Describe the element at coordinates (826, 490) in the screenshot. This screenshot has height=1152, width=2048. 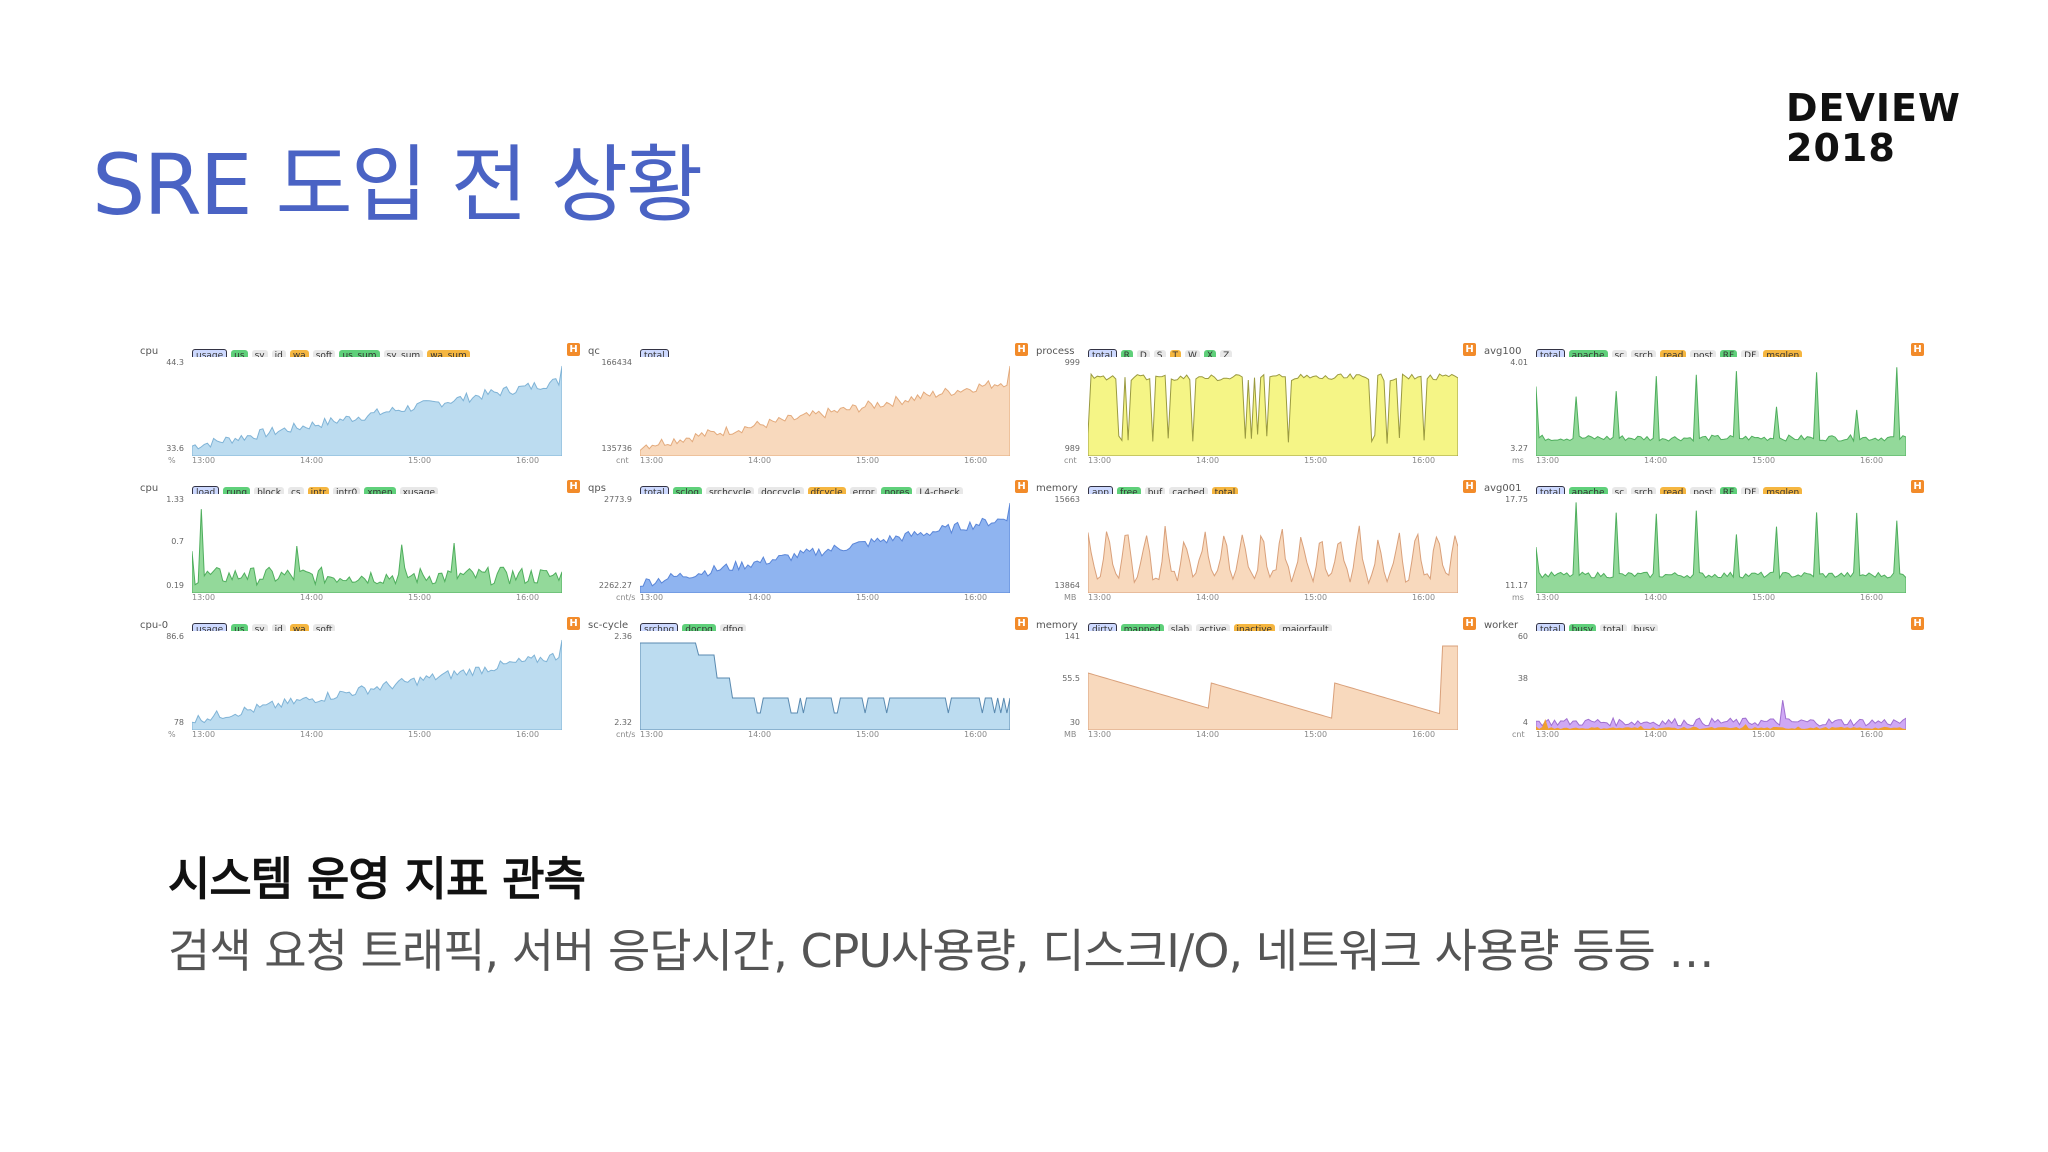
I see `series-tag: dfcycle` at that location.